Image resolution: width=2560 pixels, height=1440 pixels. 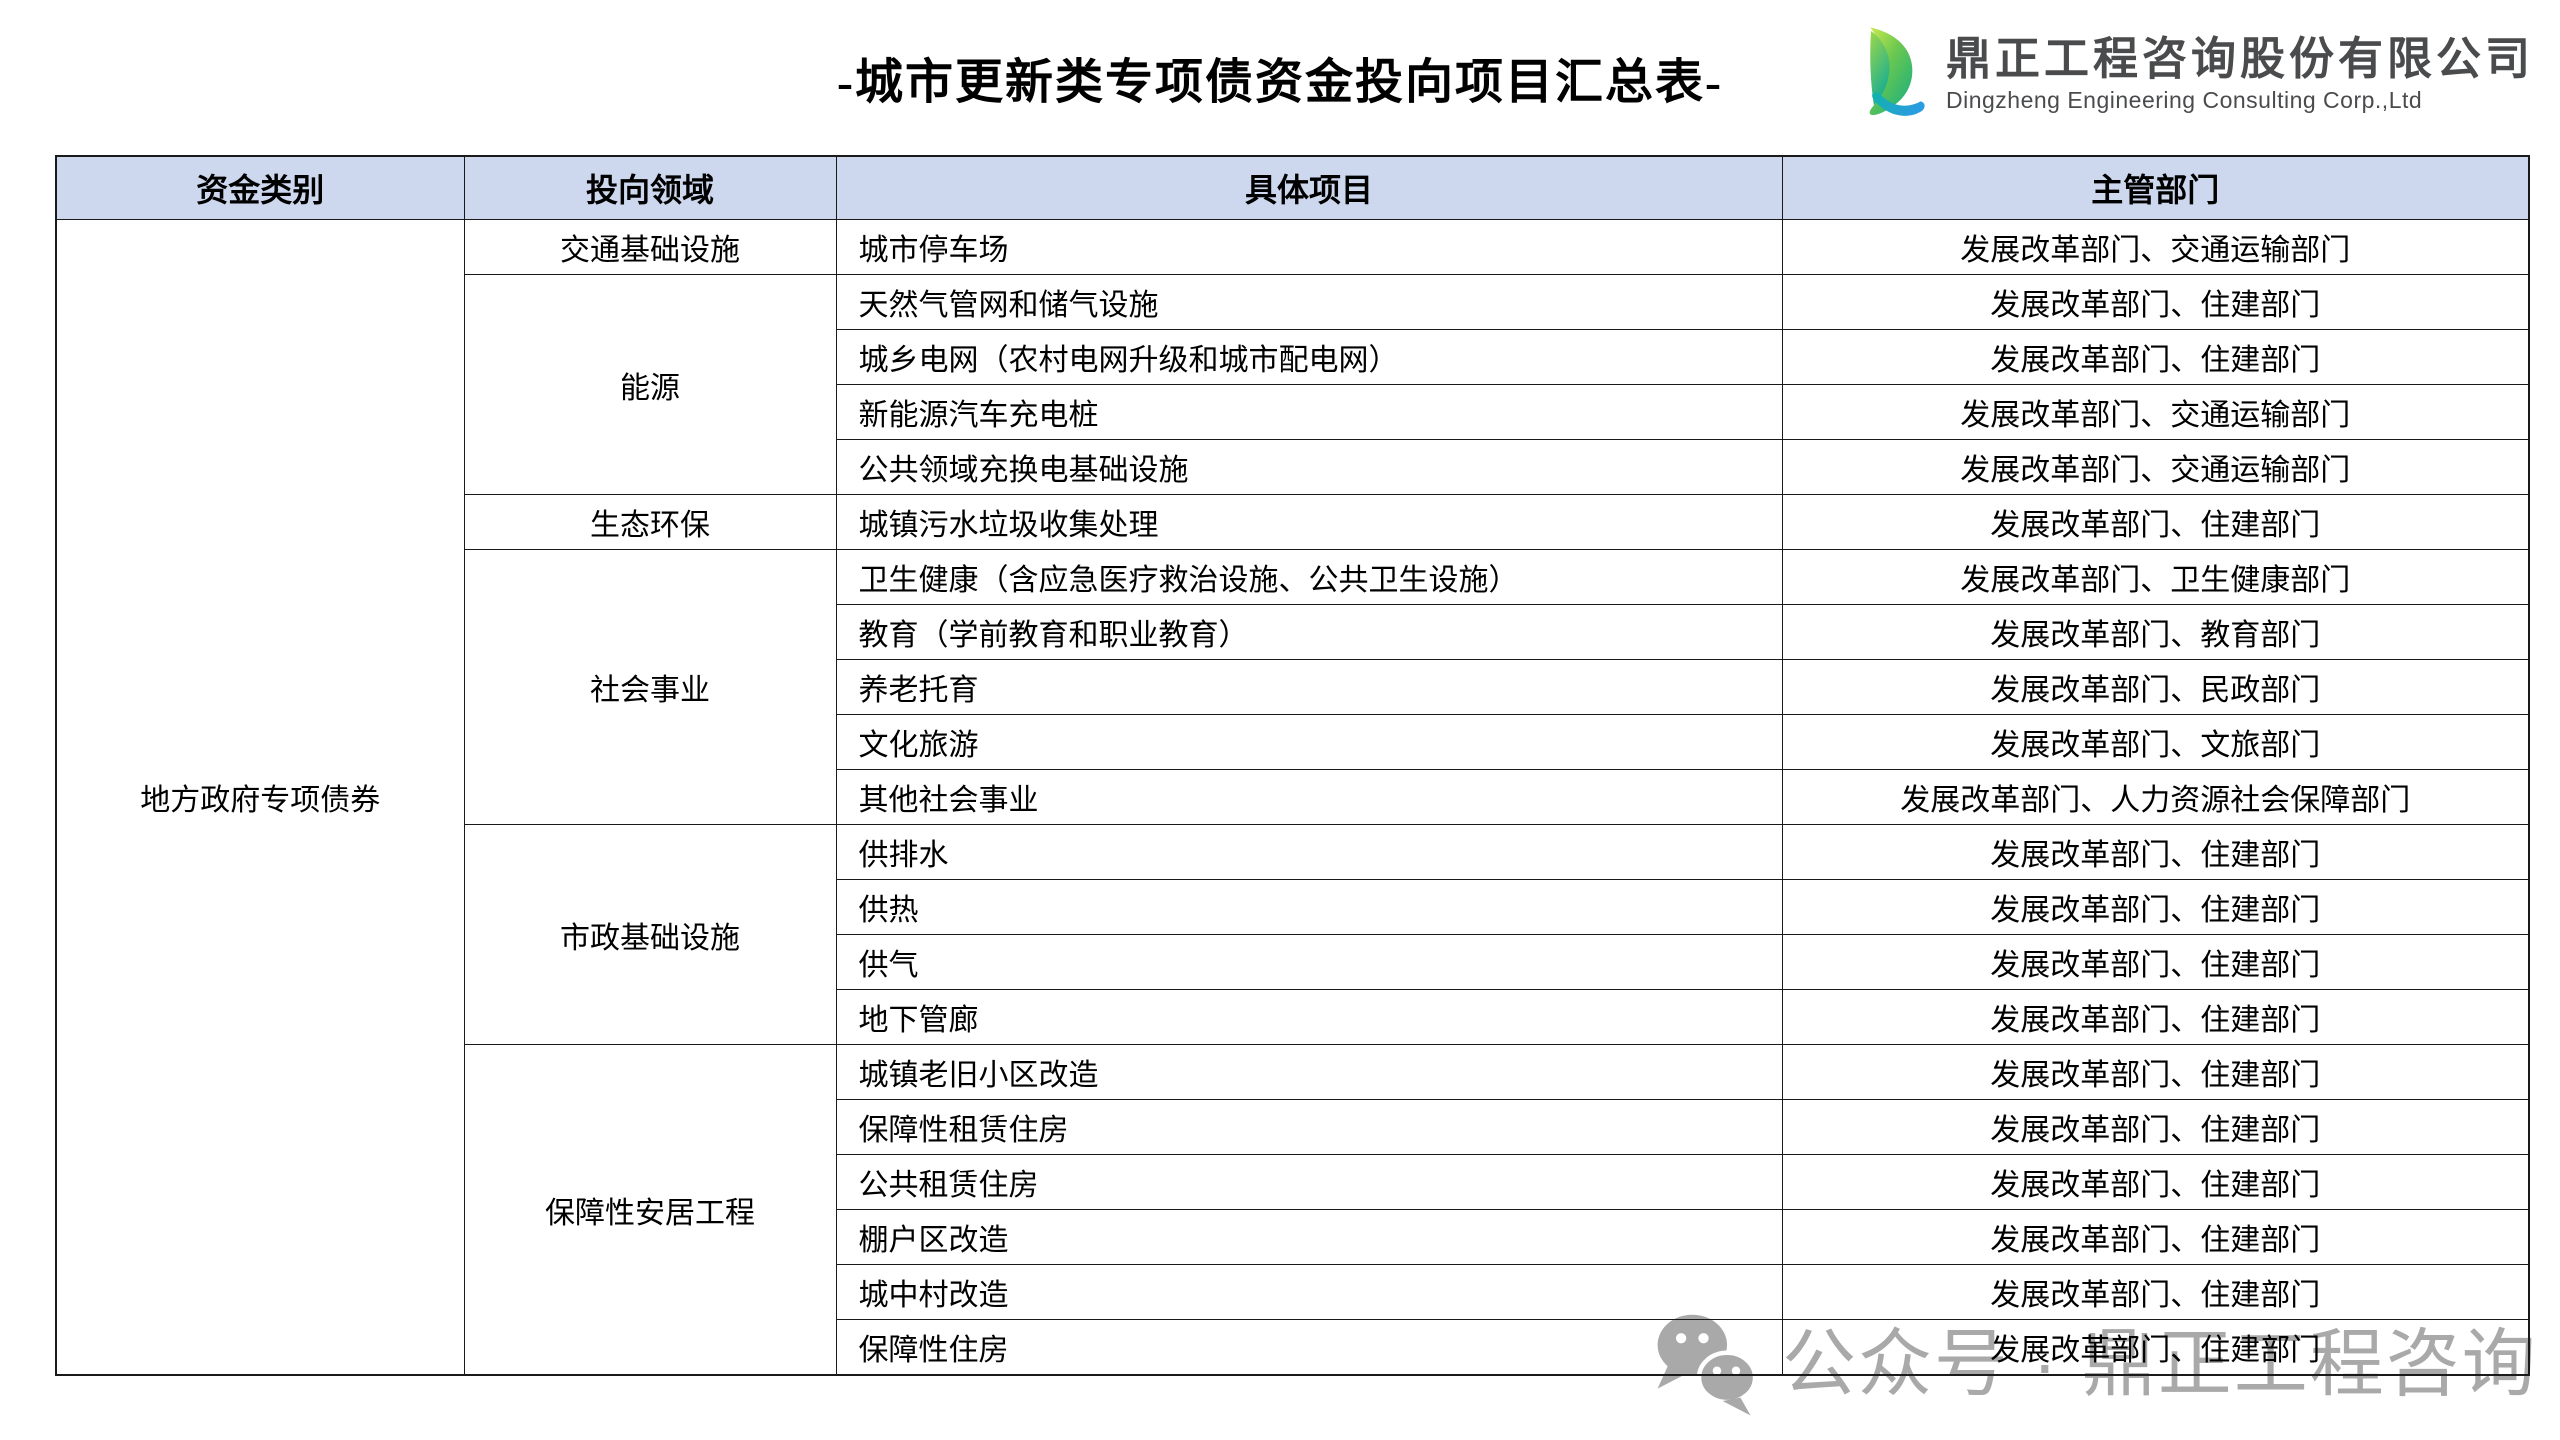 I want to click on project-cell: 其他社会事业, so click(x=1309, y=797).